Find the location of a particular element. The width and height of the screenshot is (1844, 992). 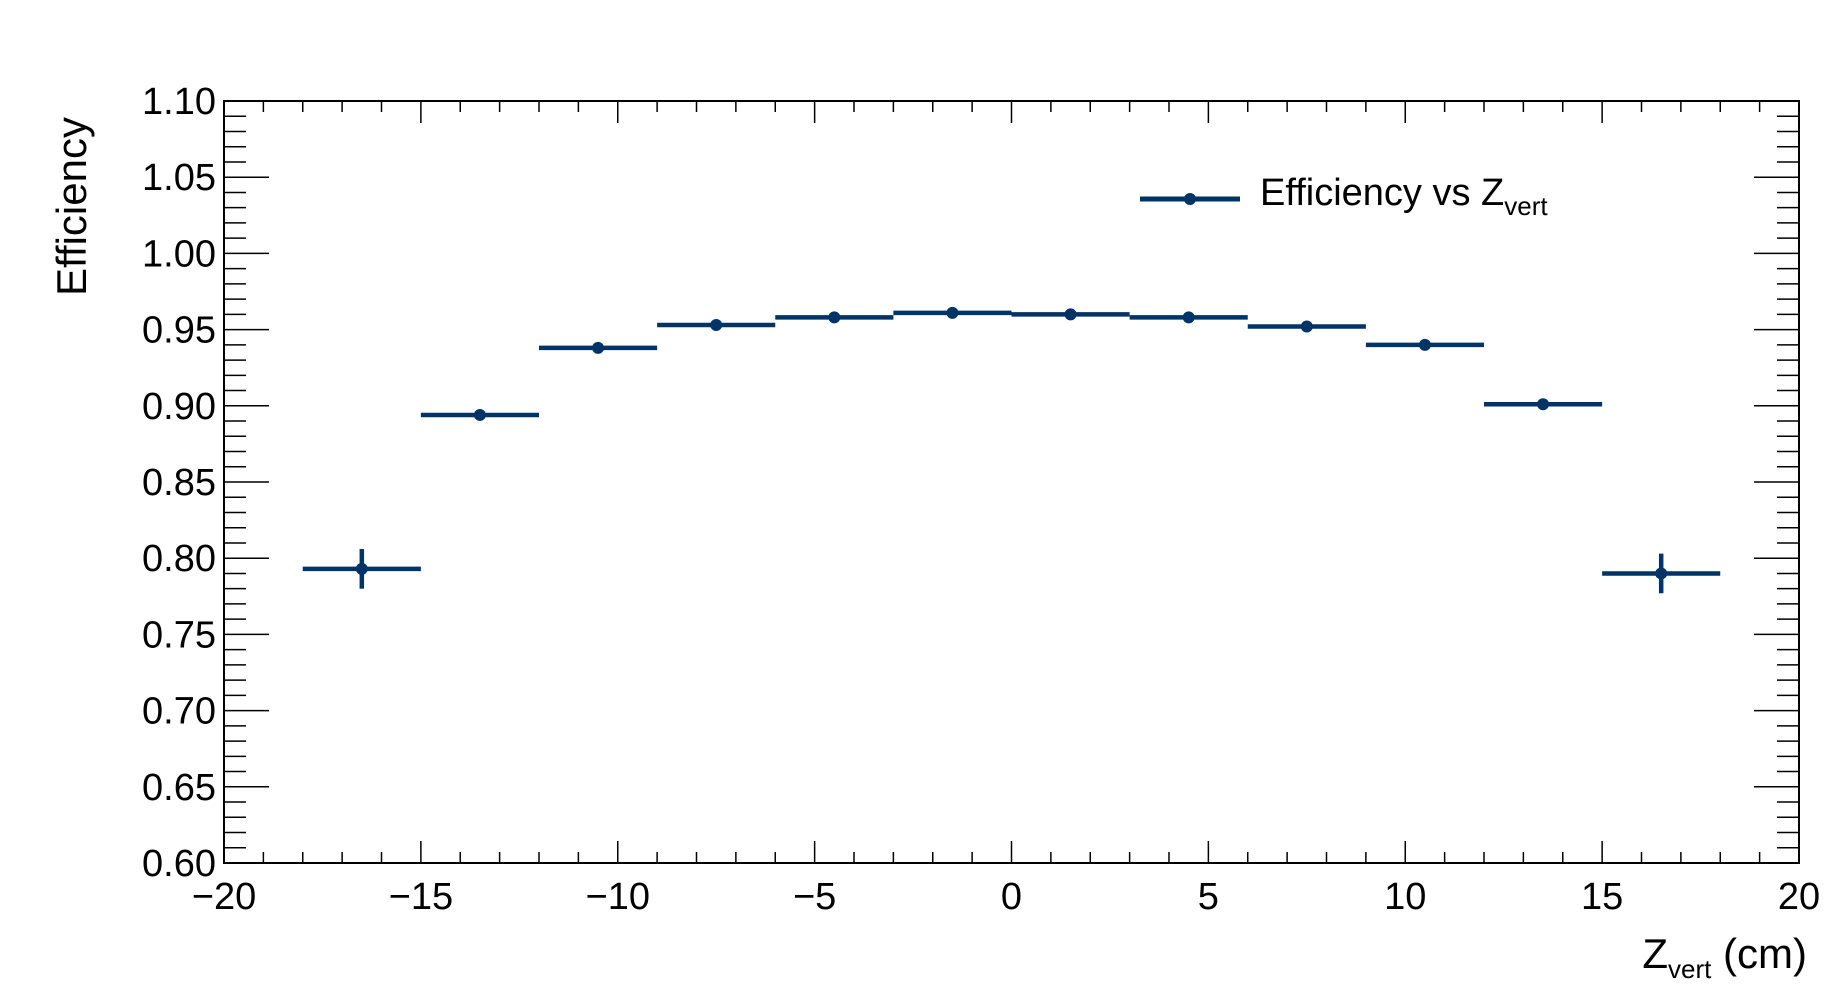

legend-label: Efficiency vs Zvert is located at coordinates (1404, 196).